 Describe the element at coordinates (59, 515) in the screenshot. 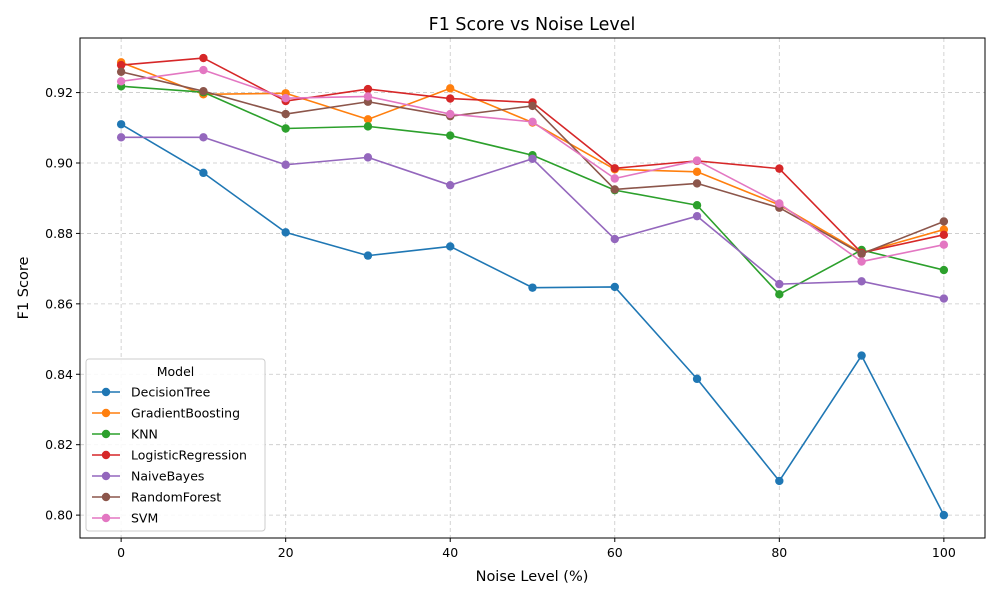

I see `y-tick-label: 0.80` at that location.